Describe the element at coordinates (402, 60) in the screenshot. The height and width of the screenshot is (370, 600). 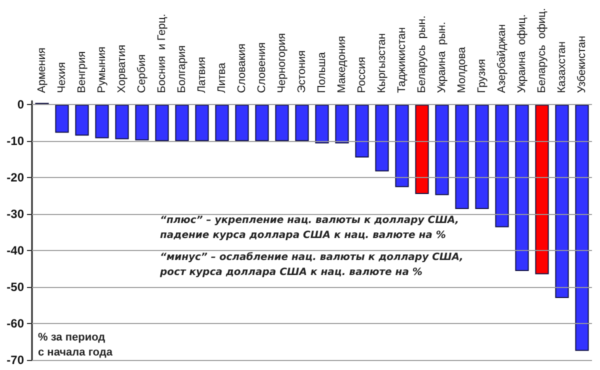
I see `x-tick-label: Таджикистан` at that location.